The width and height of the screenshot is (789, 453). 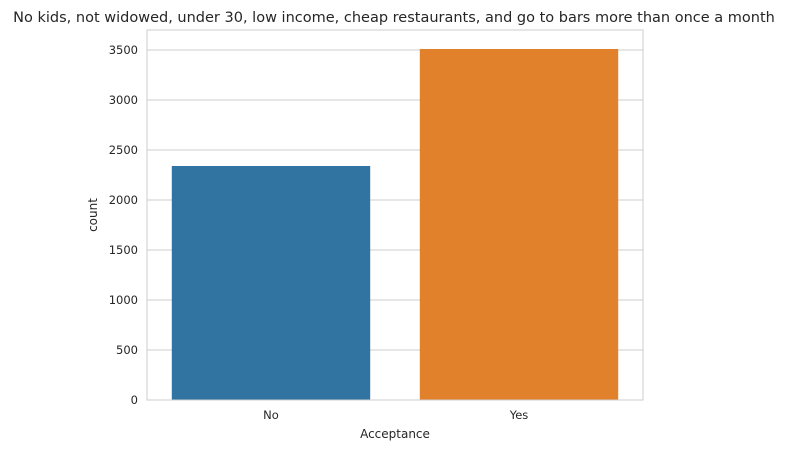 What do you see at coordinates (134, 400) in the screenshot?
I see `y-tick-label: 0` at bounding box center [134, 400].